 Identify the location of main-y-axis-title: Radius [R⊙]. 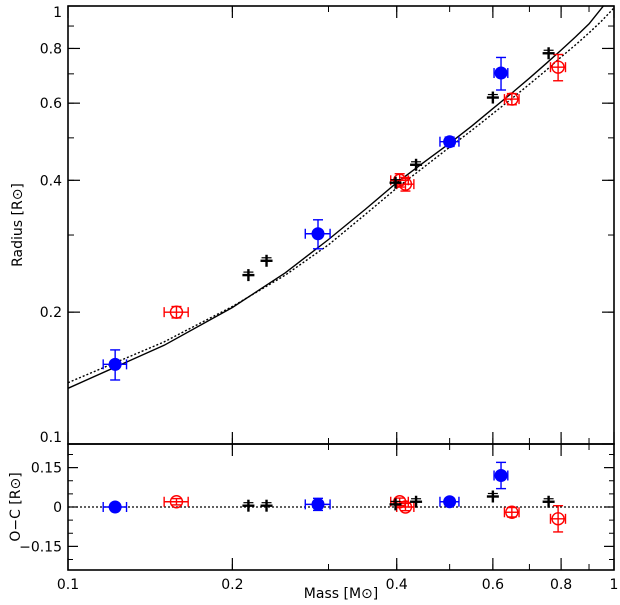
(18, 225).